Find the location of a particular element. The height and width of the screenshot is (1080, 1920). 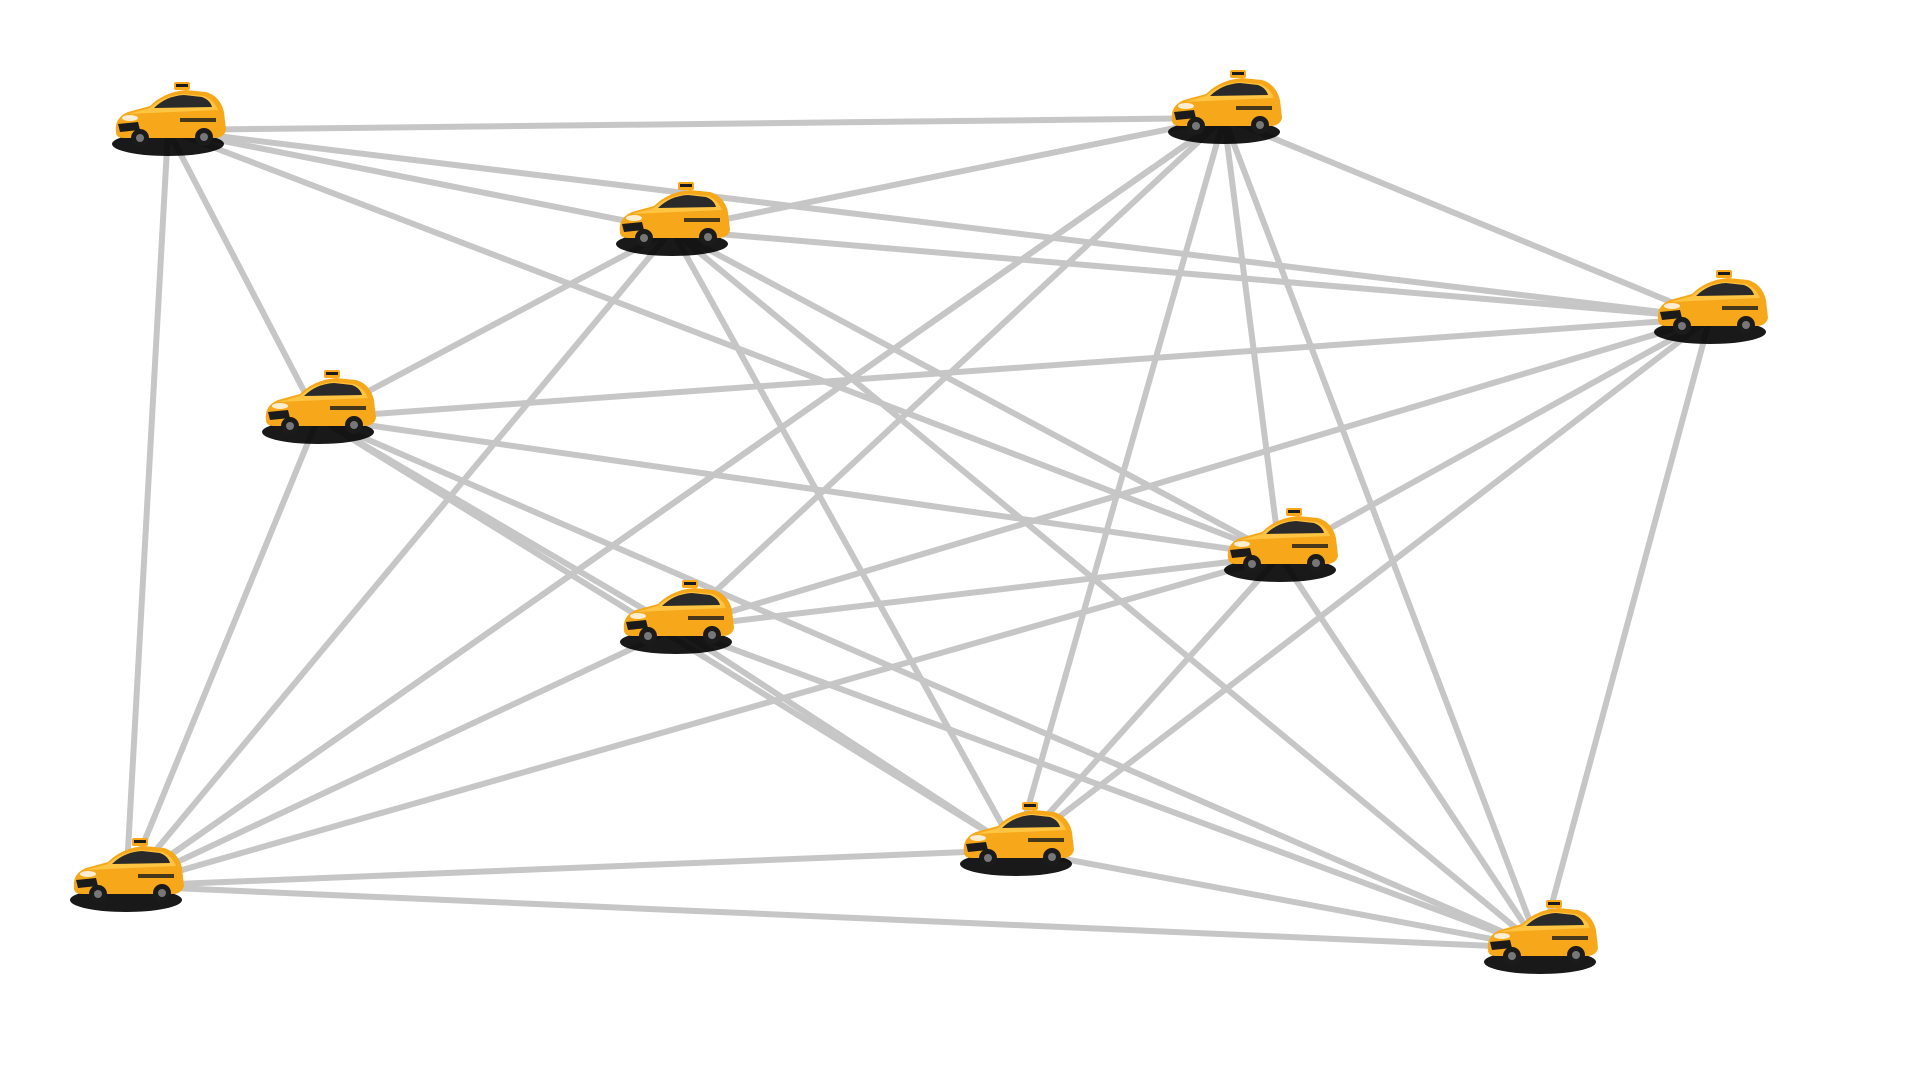

edge-n6-n9 is located at coordinates (1148, 703).